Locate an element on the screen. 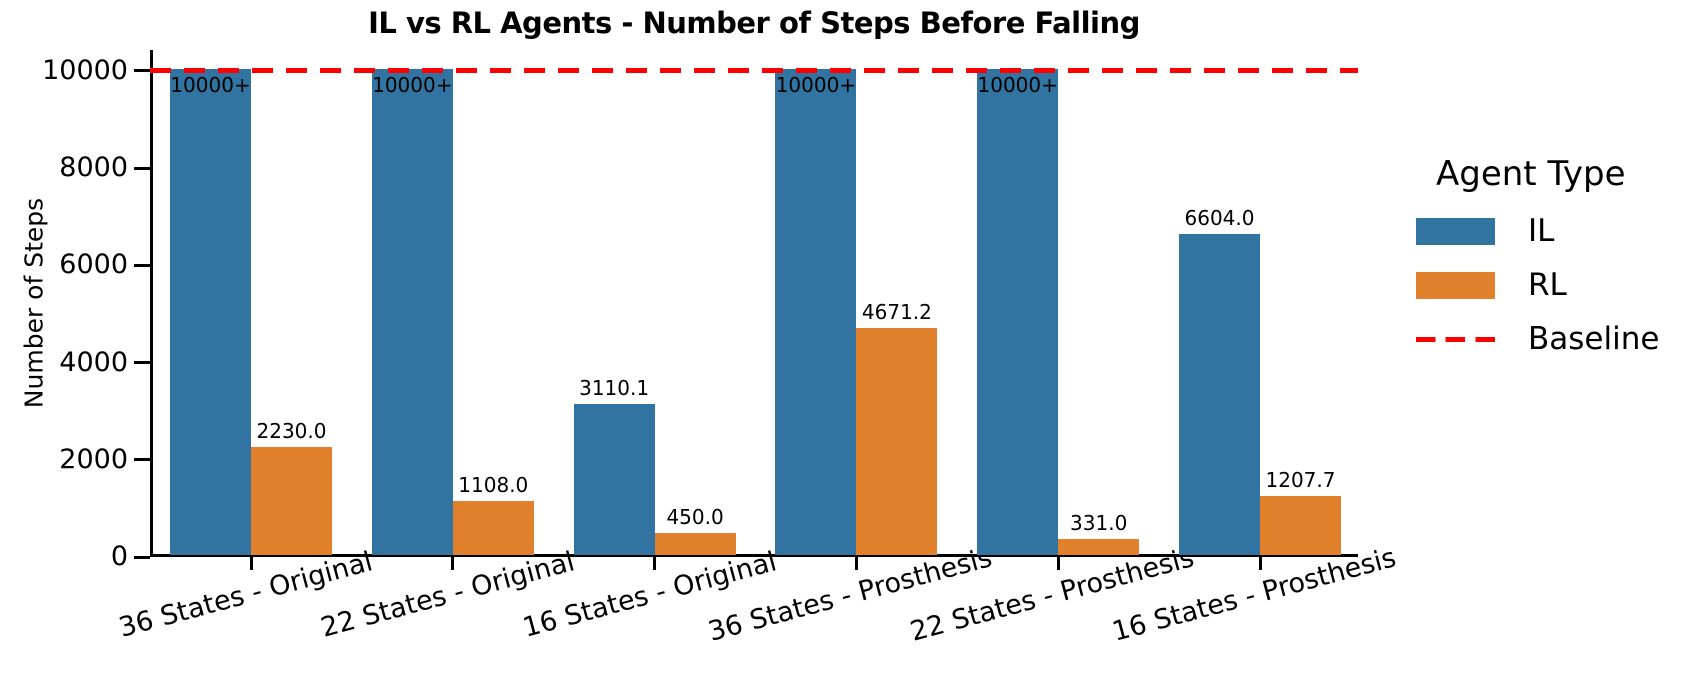 The height and width of the screenshot is (697, 1707). rl-color-swatch-icon is located at coordinates (1455, 285).